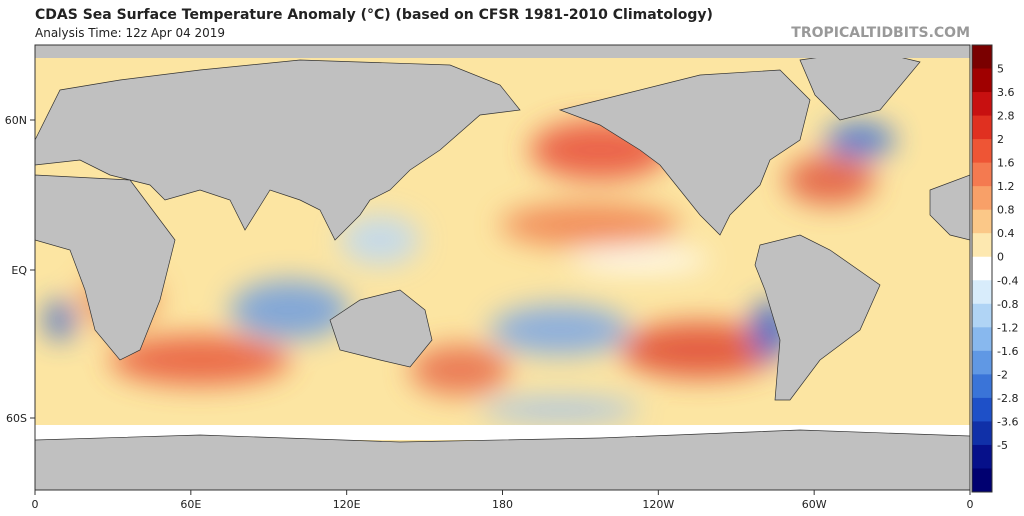 Image resolution: width=1024 pixels, height=516 pixels. What do you see at coordinates (1000, 139) in the screenshot?
I see `colorbar-label: 2` at bounding box center [1000, 139].